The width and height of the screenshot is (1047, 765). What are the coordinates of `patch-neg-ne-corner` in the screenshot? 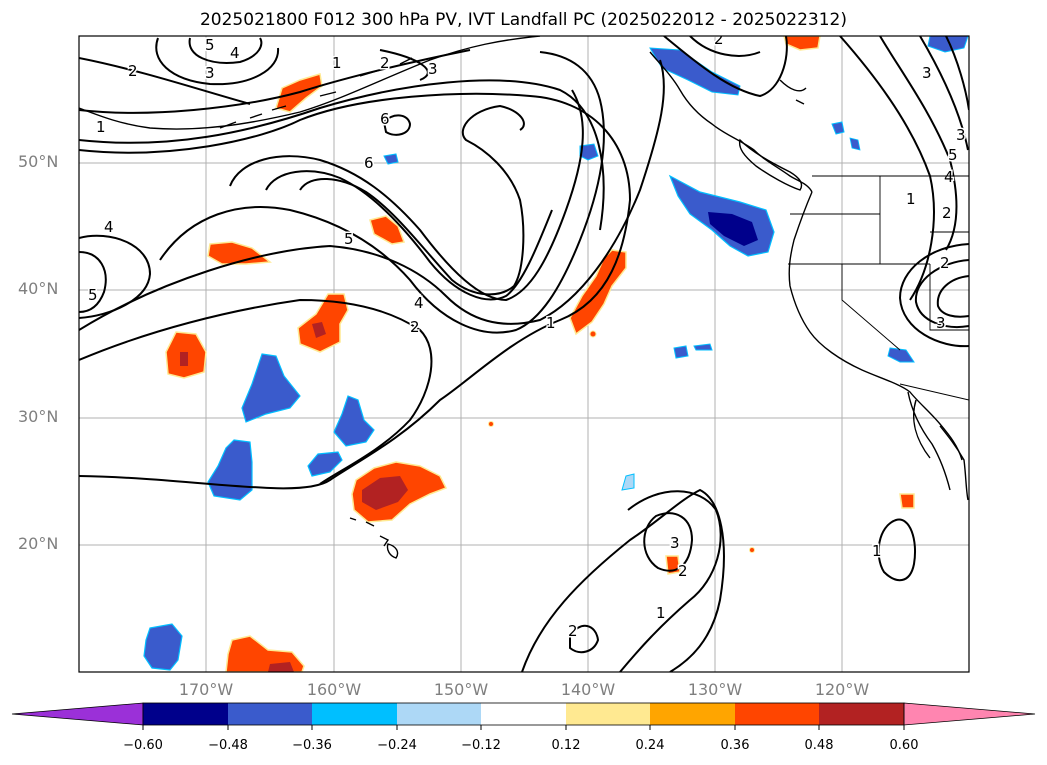 It's located at (948, 44).